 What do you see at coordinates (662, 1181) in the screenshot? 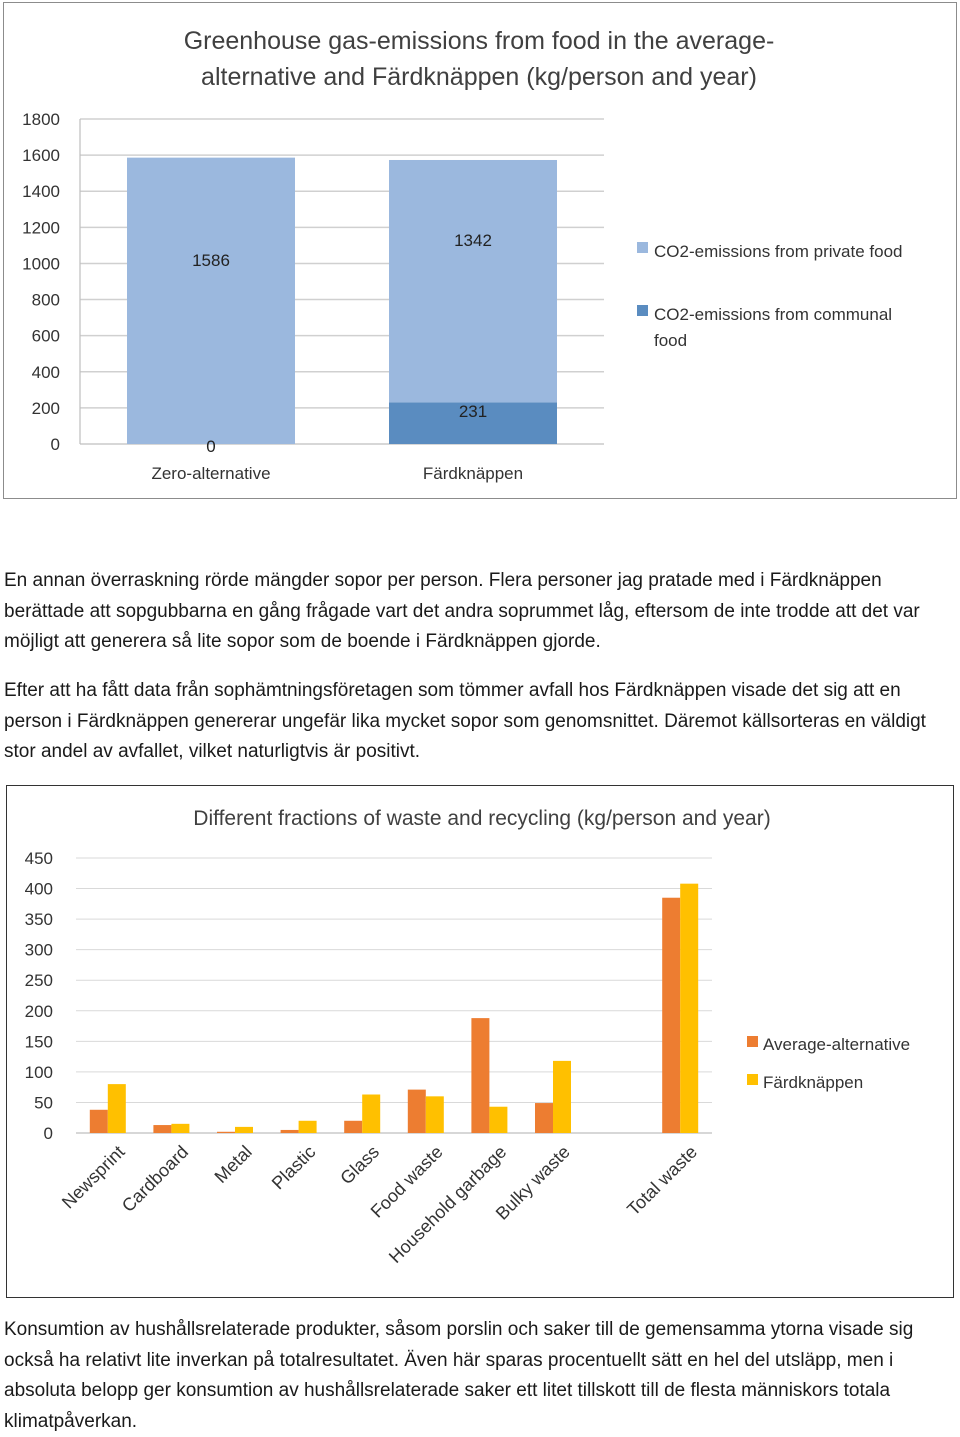
I see `x-tick-label: Total waste` at bounding box center [662, 1181].